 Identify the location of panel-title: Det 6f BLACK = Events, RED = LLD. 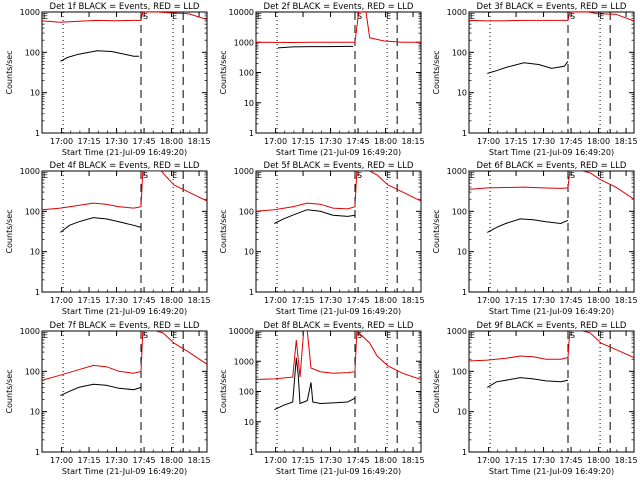
(552, 166).